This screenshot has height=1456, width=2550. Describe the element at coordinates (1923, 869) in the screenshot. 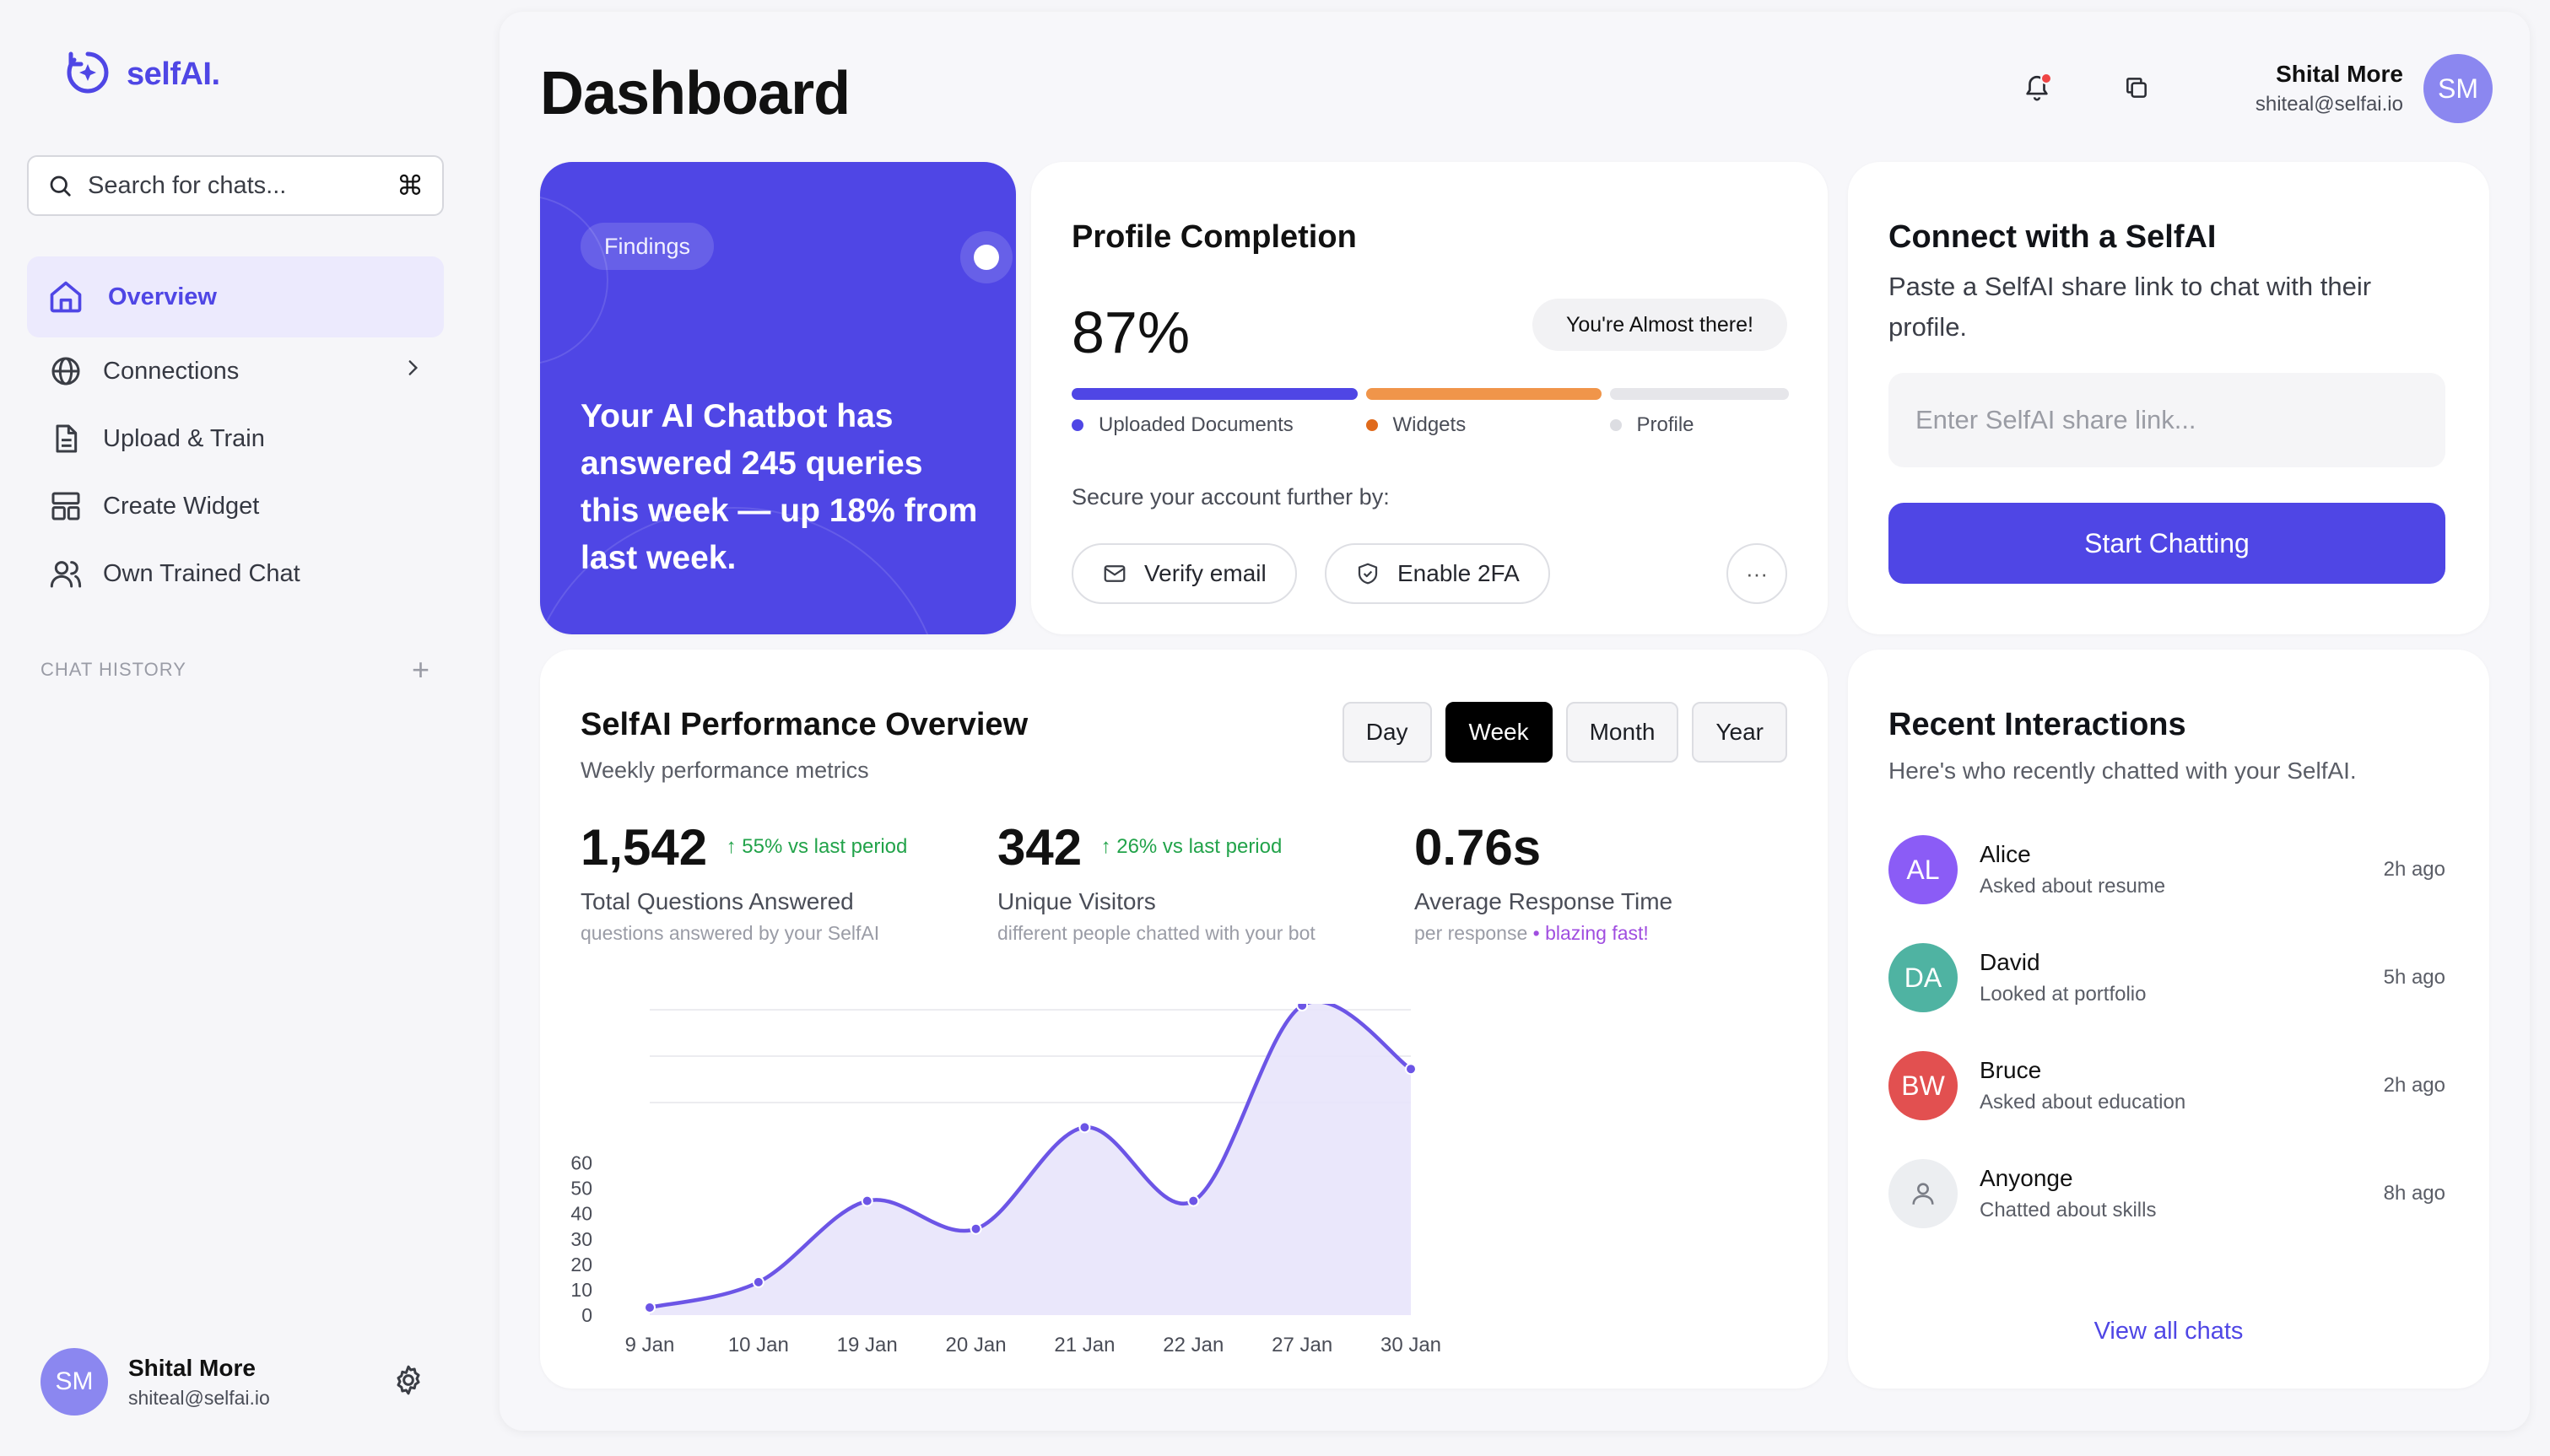

I see `avatar: AL` at that location.